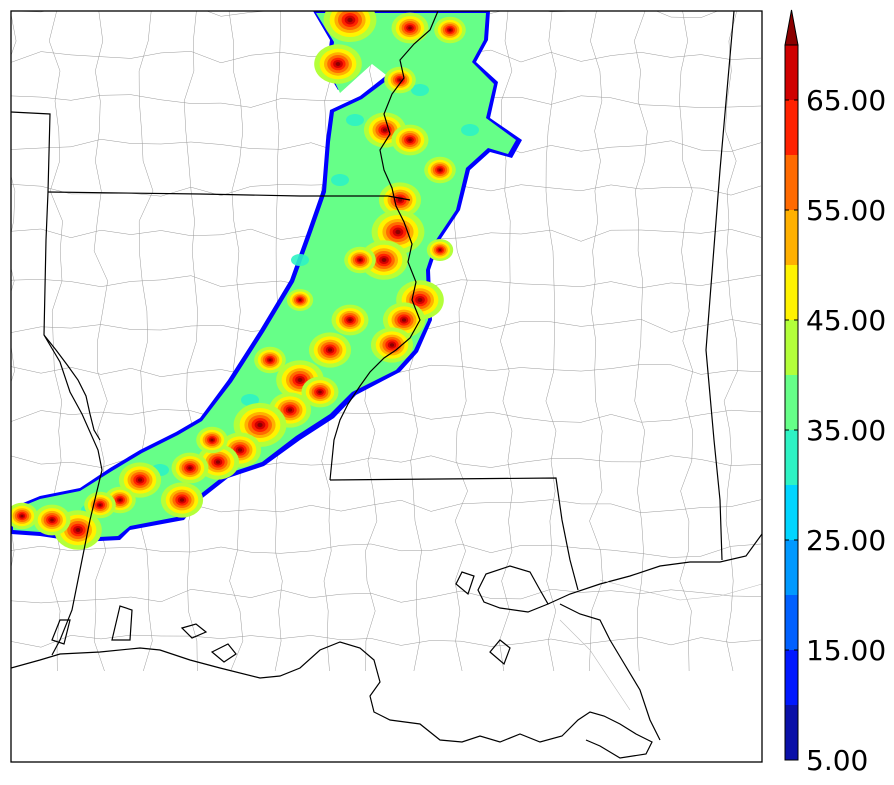 The image size is (894, 785). Describe the element at coordinates (465, 583) in the screenshot. I see `lake-maurepas` at that location.